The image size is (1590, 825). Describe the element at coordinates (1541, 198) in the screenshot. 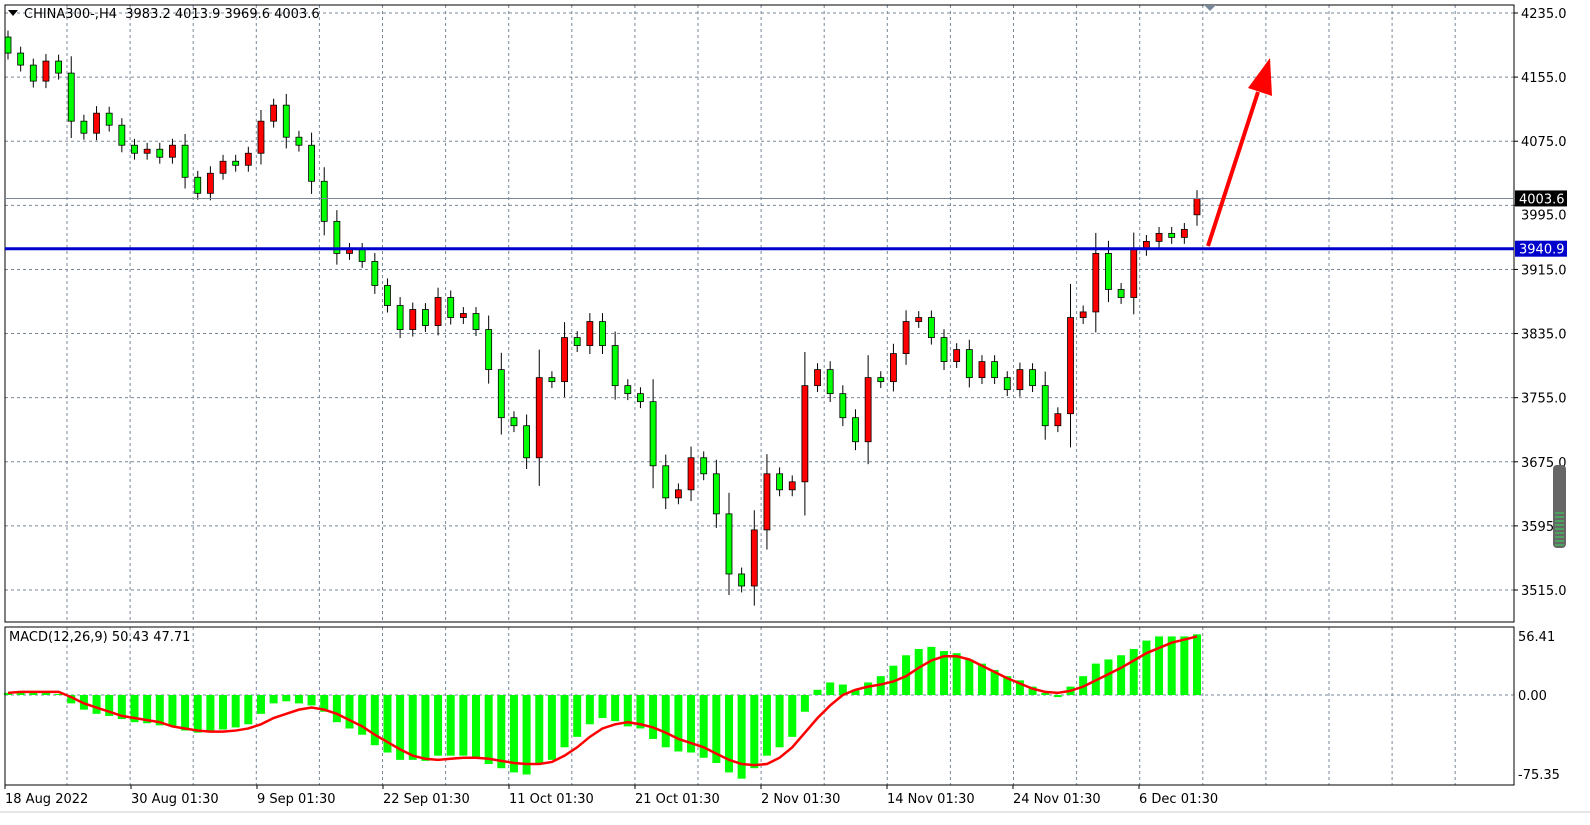

I see `current-price-tag` at that location.